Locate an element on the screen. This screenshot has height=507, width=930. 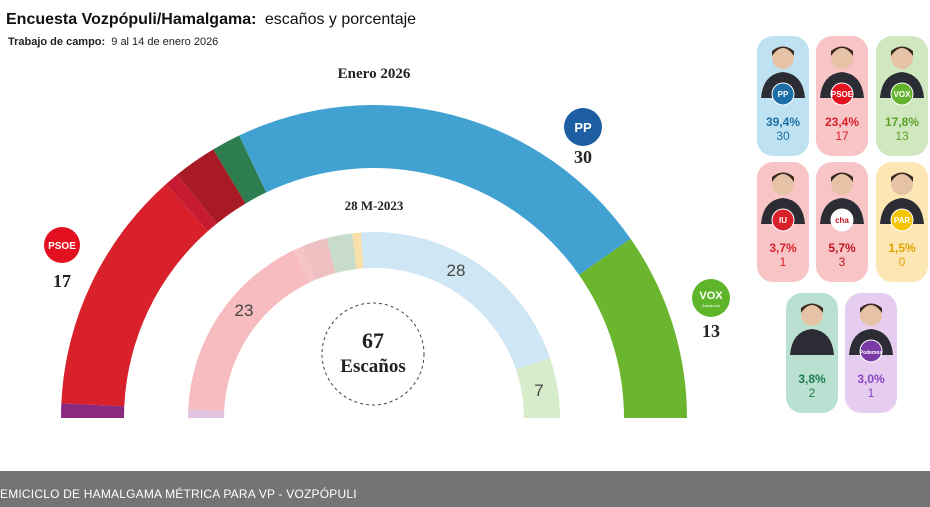
outer-arc-cha is located at coordinates (211, 186).